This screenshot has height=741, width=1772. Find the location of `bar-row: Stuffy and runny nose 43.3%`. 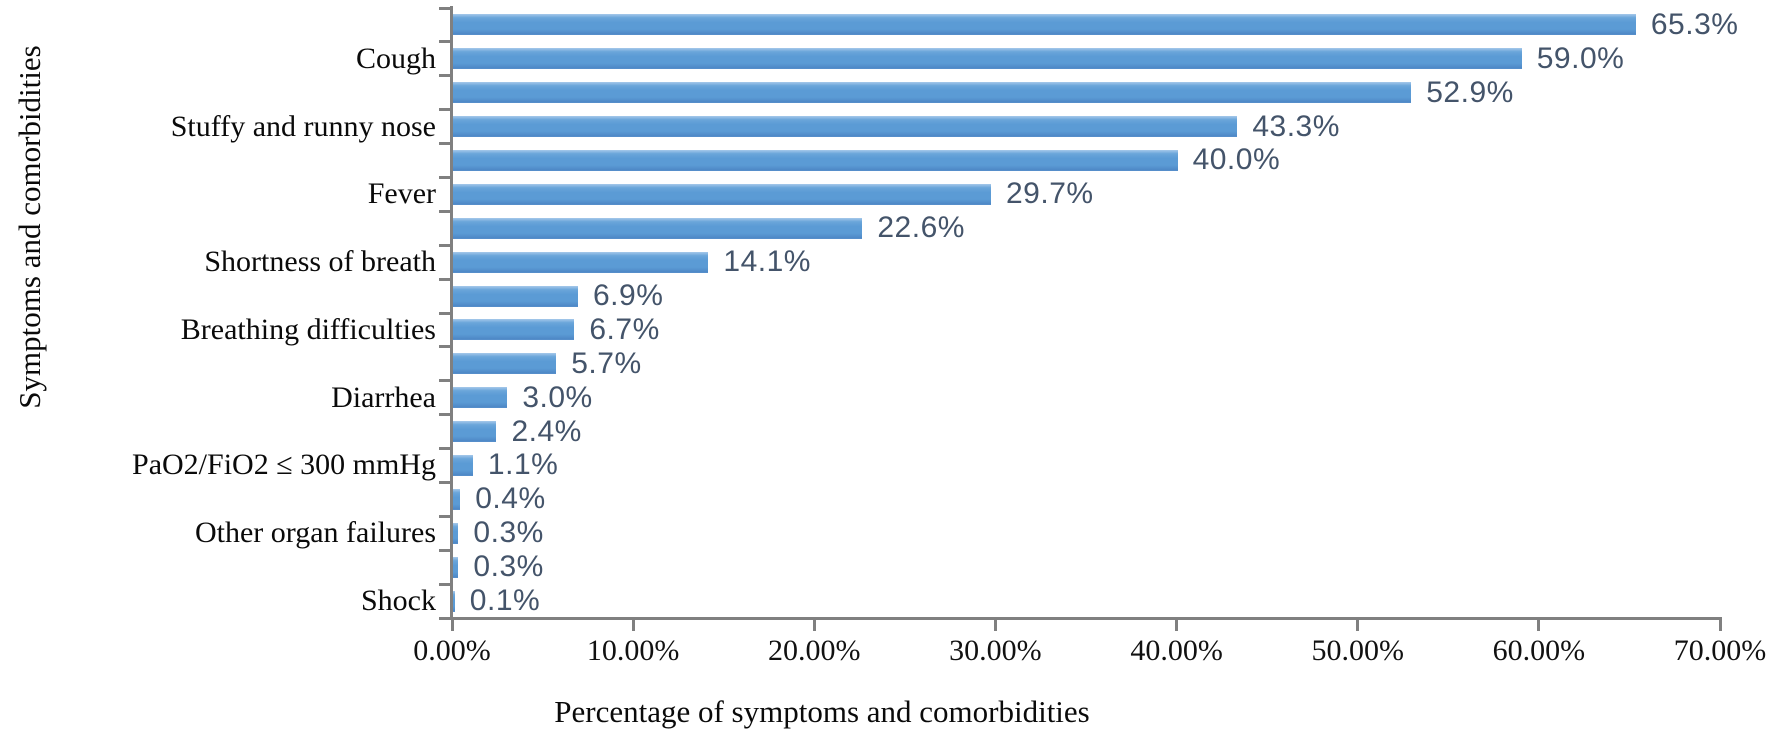

bar-row: Stuffy and runny nose 43.3% is located at coordinates (886, 127).